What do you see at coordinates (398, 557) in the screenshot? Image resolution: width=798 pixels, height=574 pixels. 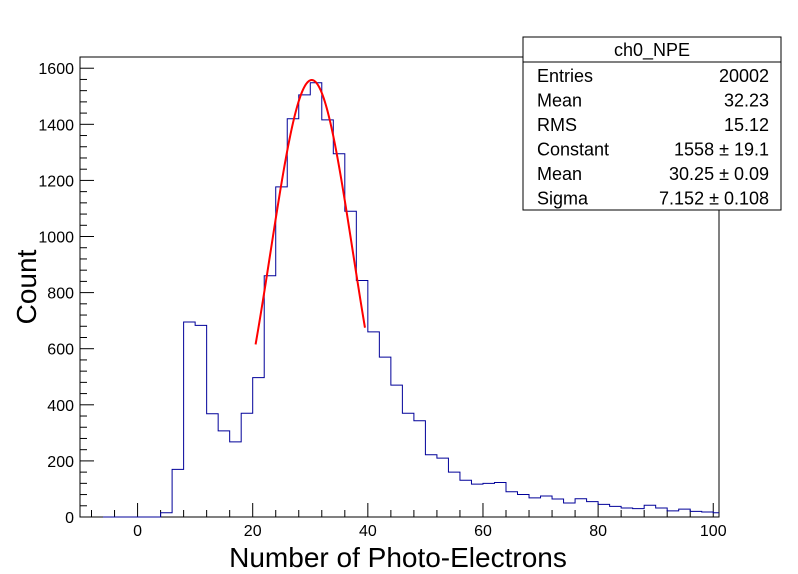 I see `x-axis-title: Number of Photo-Electrons` at bounding box center [398, 557].